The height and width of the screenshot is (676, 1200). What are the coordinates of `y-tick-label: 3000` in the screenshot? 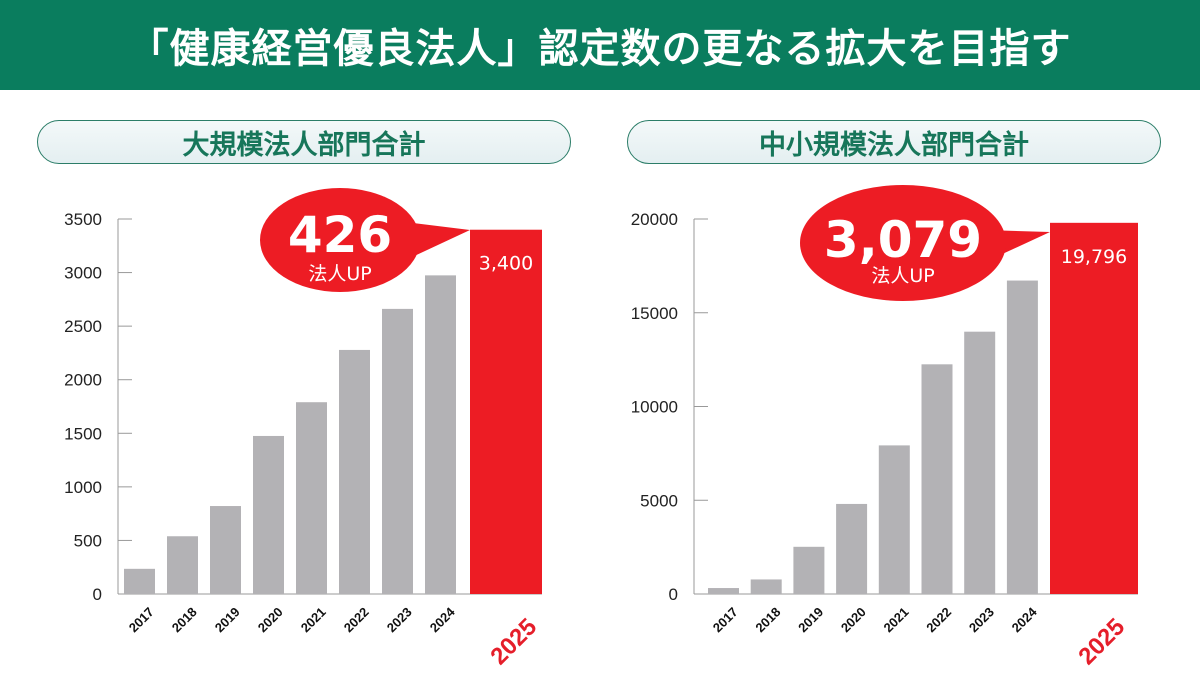 It's located at (83, 273).